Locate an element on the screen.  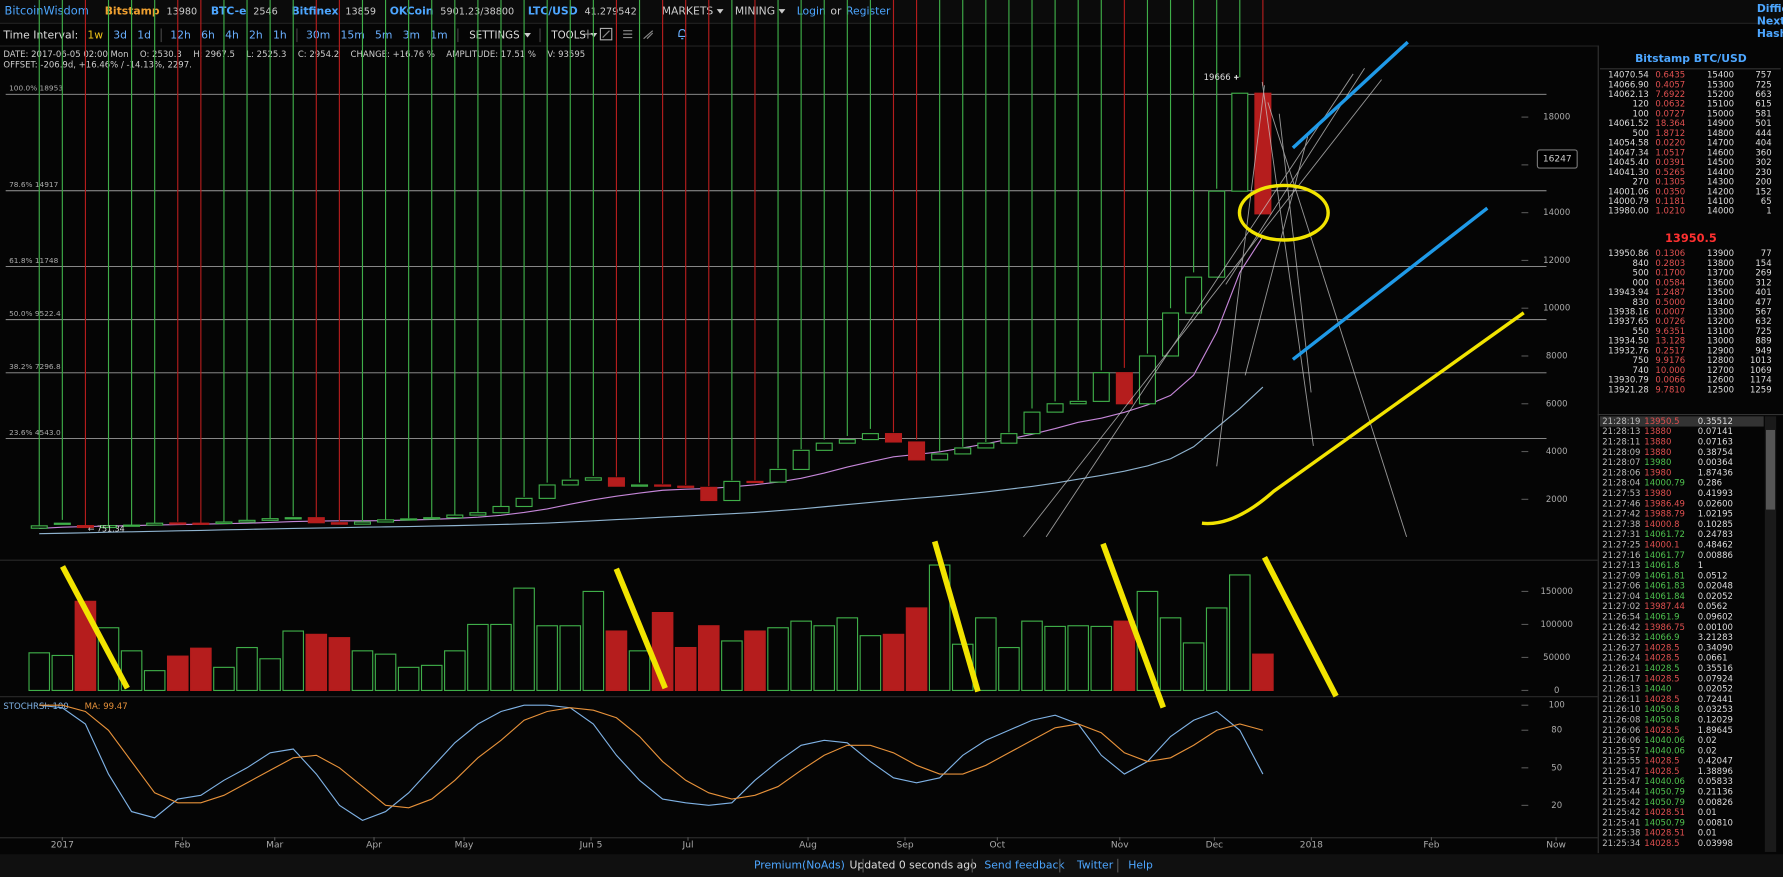
orderbook-cell: 0.6435 is located at coordinates (1670, 76).